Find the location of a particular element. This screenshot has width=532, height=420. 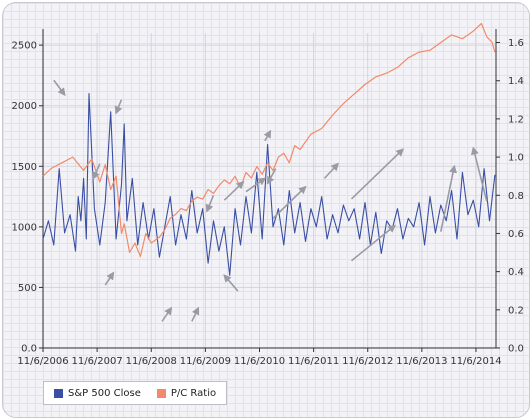

x-tick-label: 11/6/2009 is located at coordinates (205, 361).